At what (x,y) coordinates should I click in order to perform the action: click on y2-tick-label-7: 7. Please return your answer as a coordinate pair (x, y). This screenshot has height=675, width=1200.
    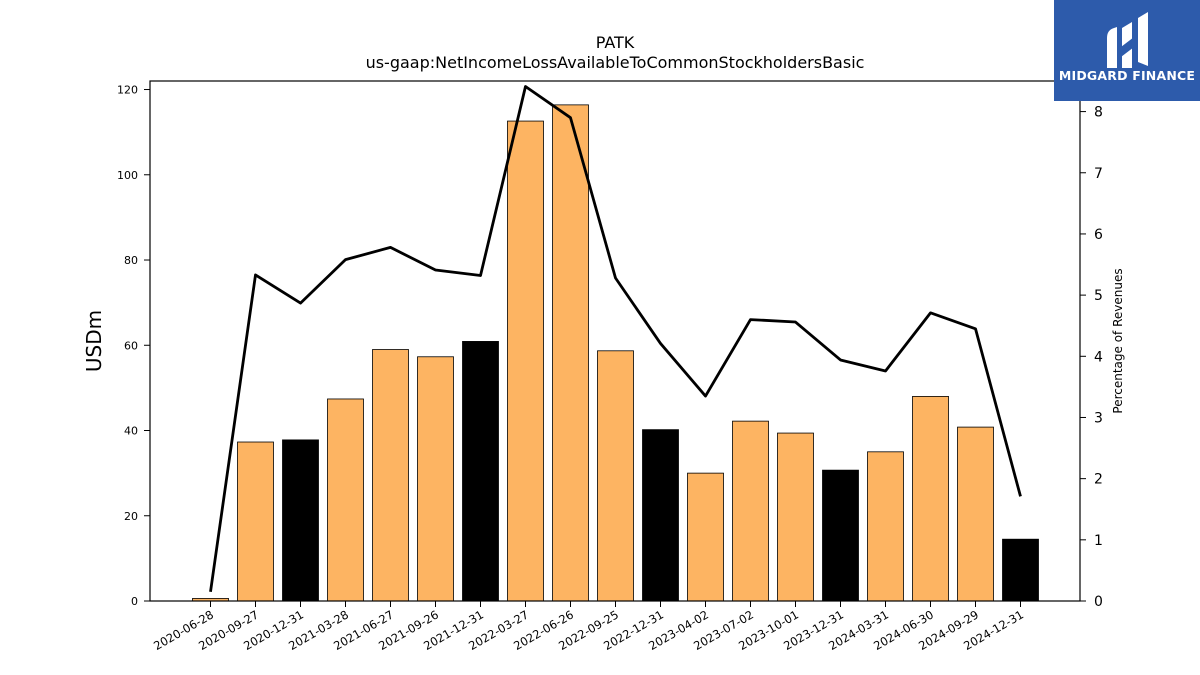
    Looking at the image, I should click on (1098, 174).